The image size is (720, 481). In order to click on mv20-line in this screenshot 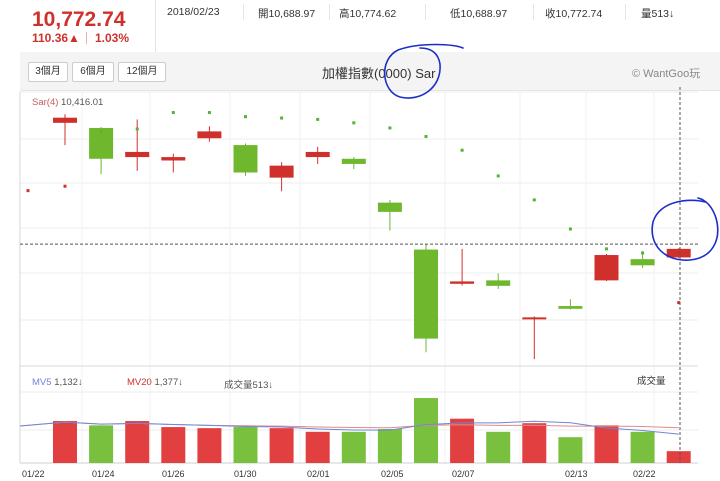, I will do `click(349, 425)`.